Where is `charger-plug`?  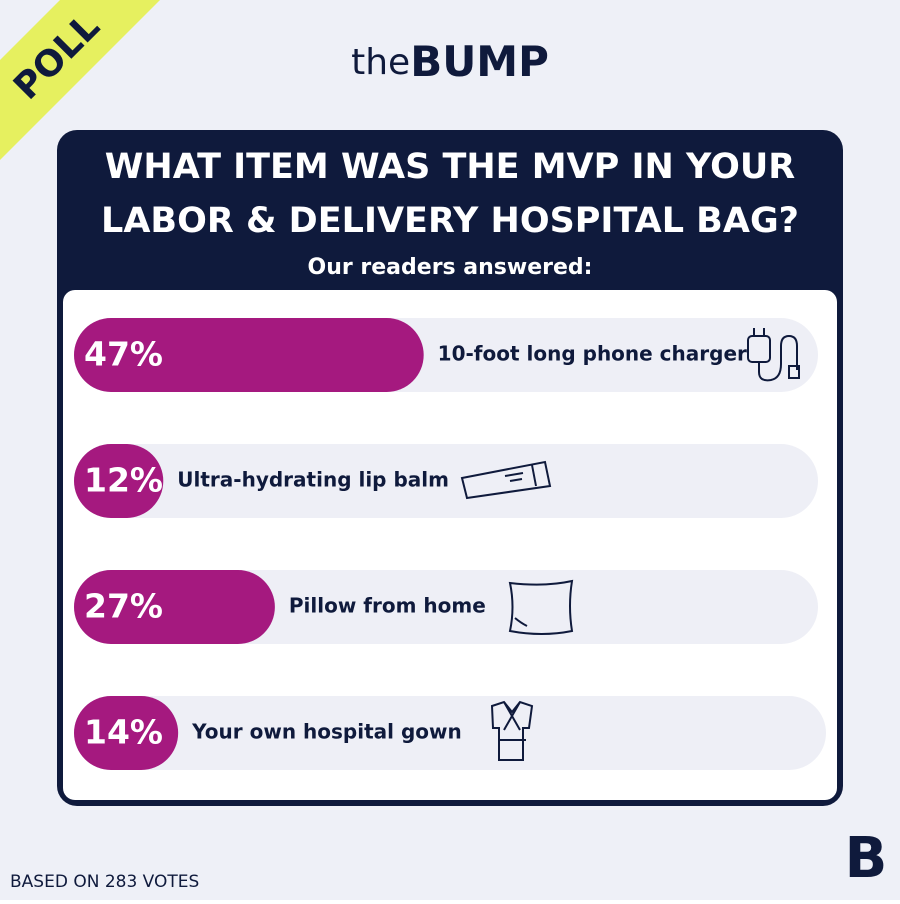 charger-plug is located at coordinates (794, 372).